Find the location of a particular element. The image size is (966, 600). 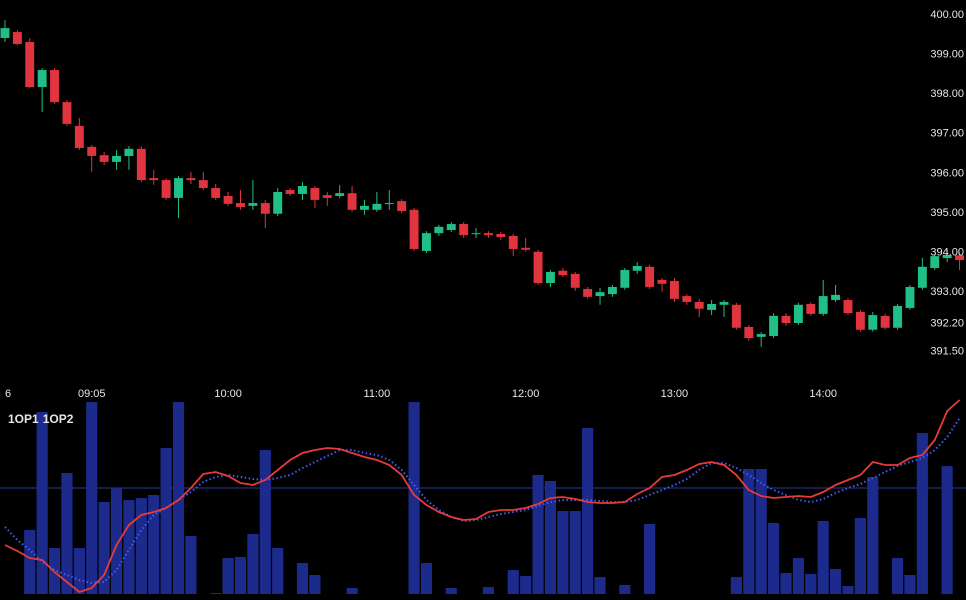

y-tick-label: 391.50 is located at coordinates (947, 351).